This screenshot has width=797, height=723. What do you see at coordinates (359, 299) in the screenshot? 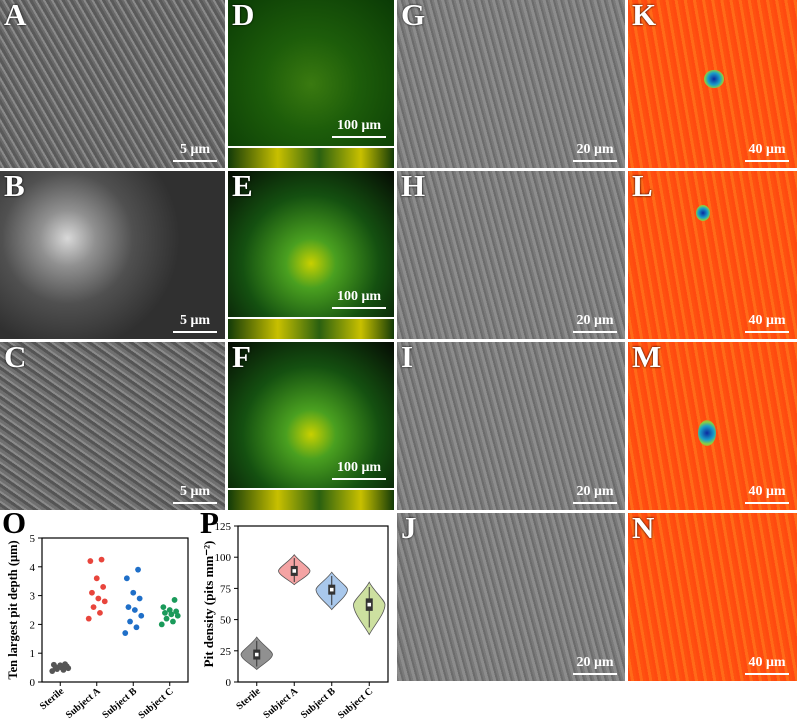
I see `panel-e-scalebar: 100 μm` at bounding box center [359, 299].